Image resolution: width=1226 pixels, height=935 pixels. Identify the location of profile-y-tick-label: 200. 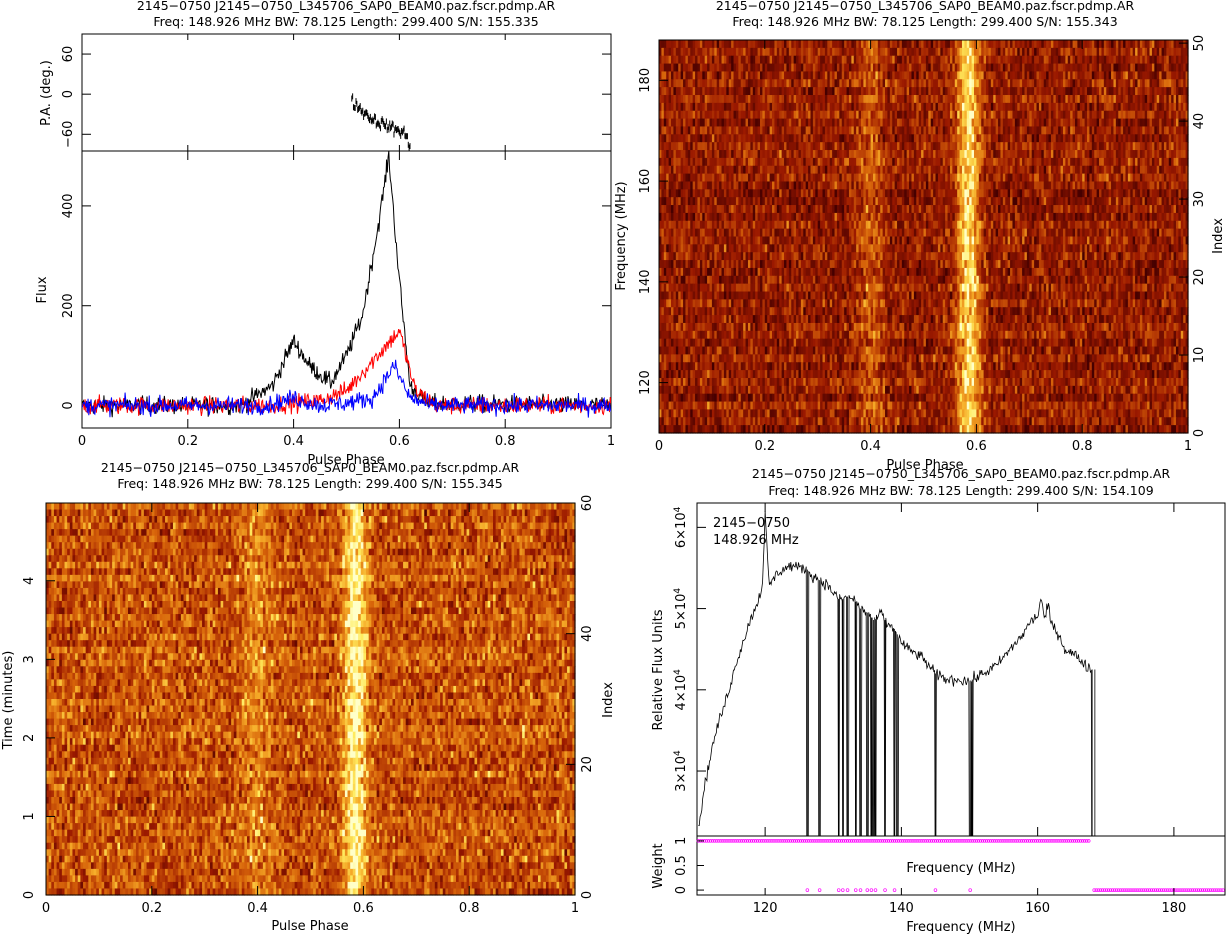
(68, 305).